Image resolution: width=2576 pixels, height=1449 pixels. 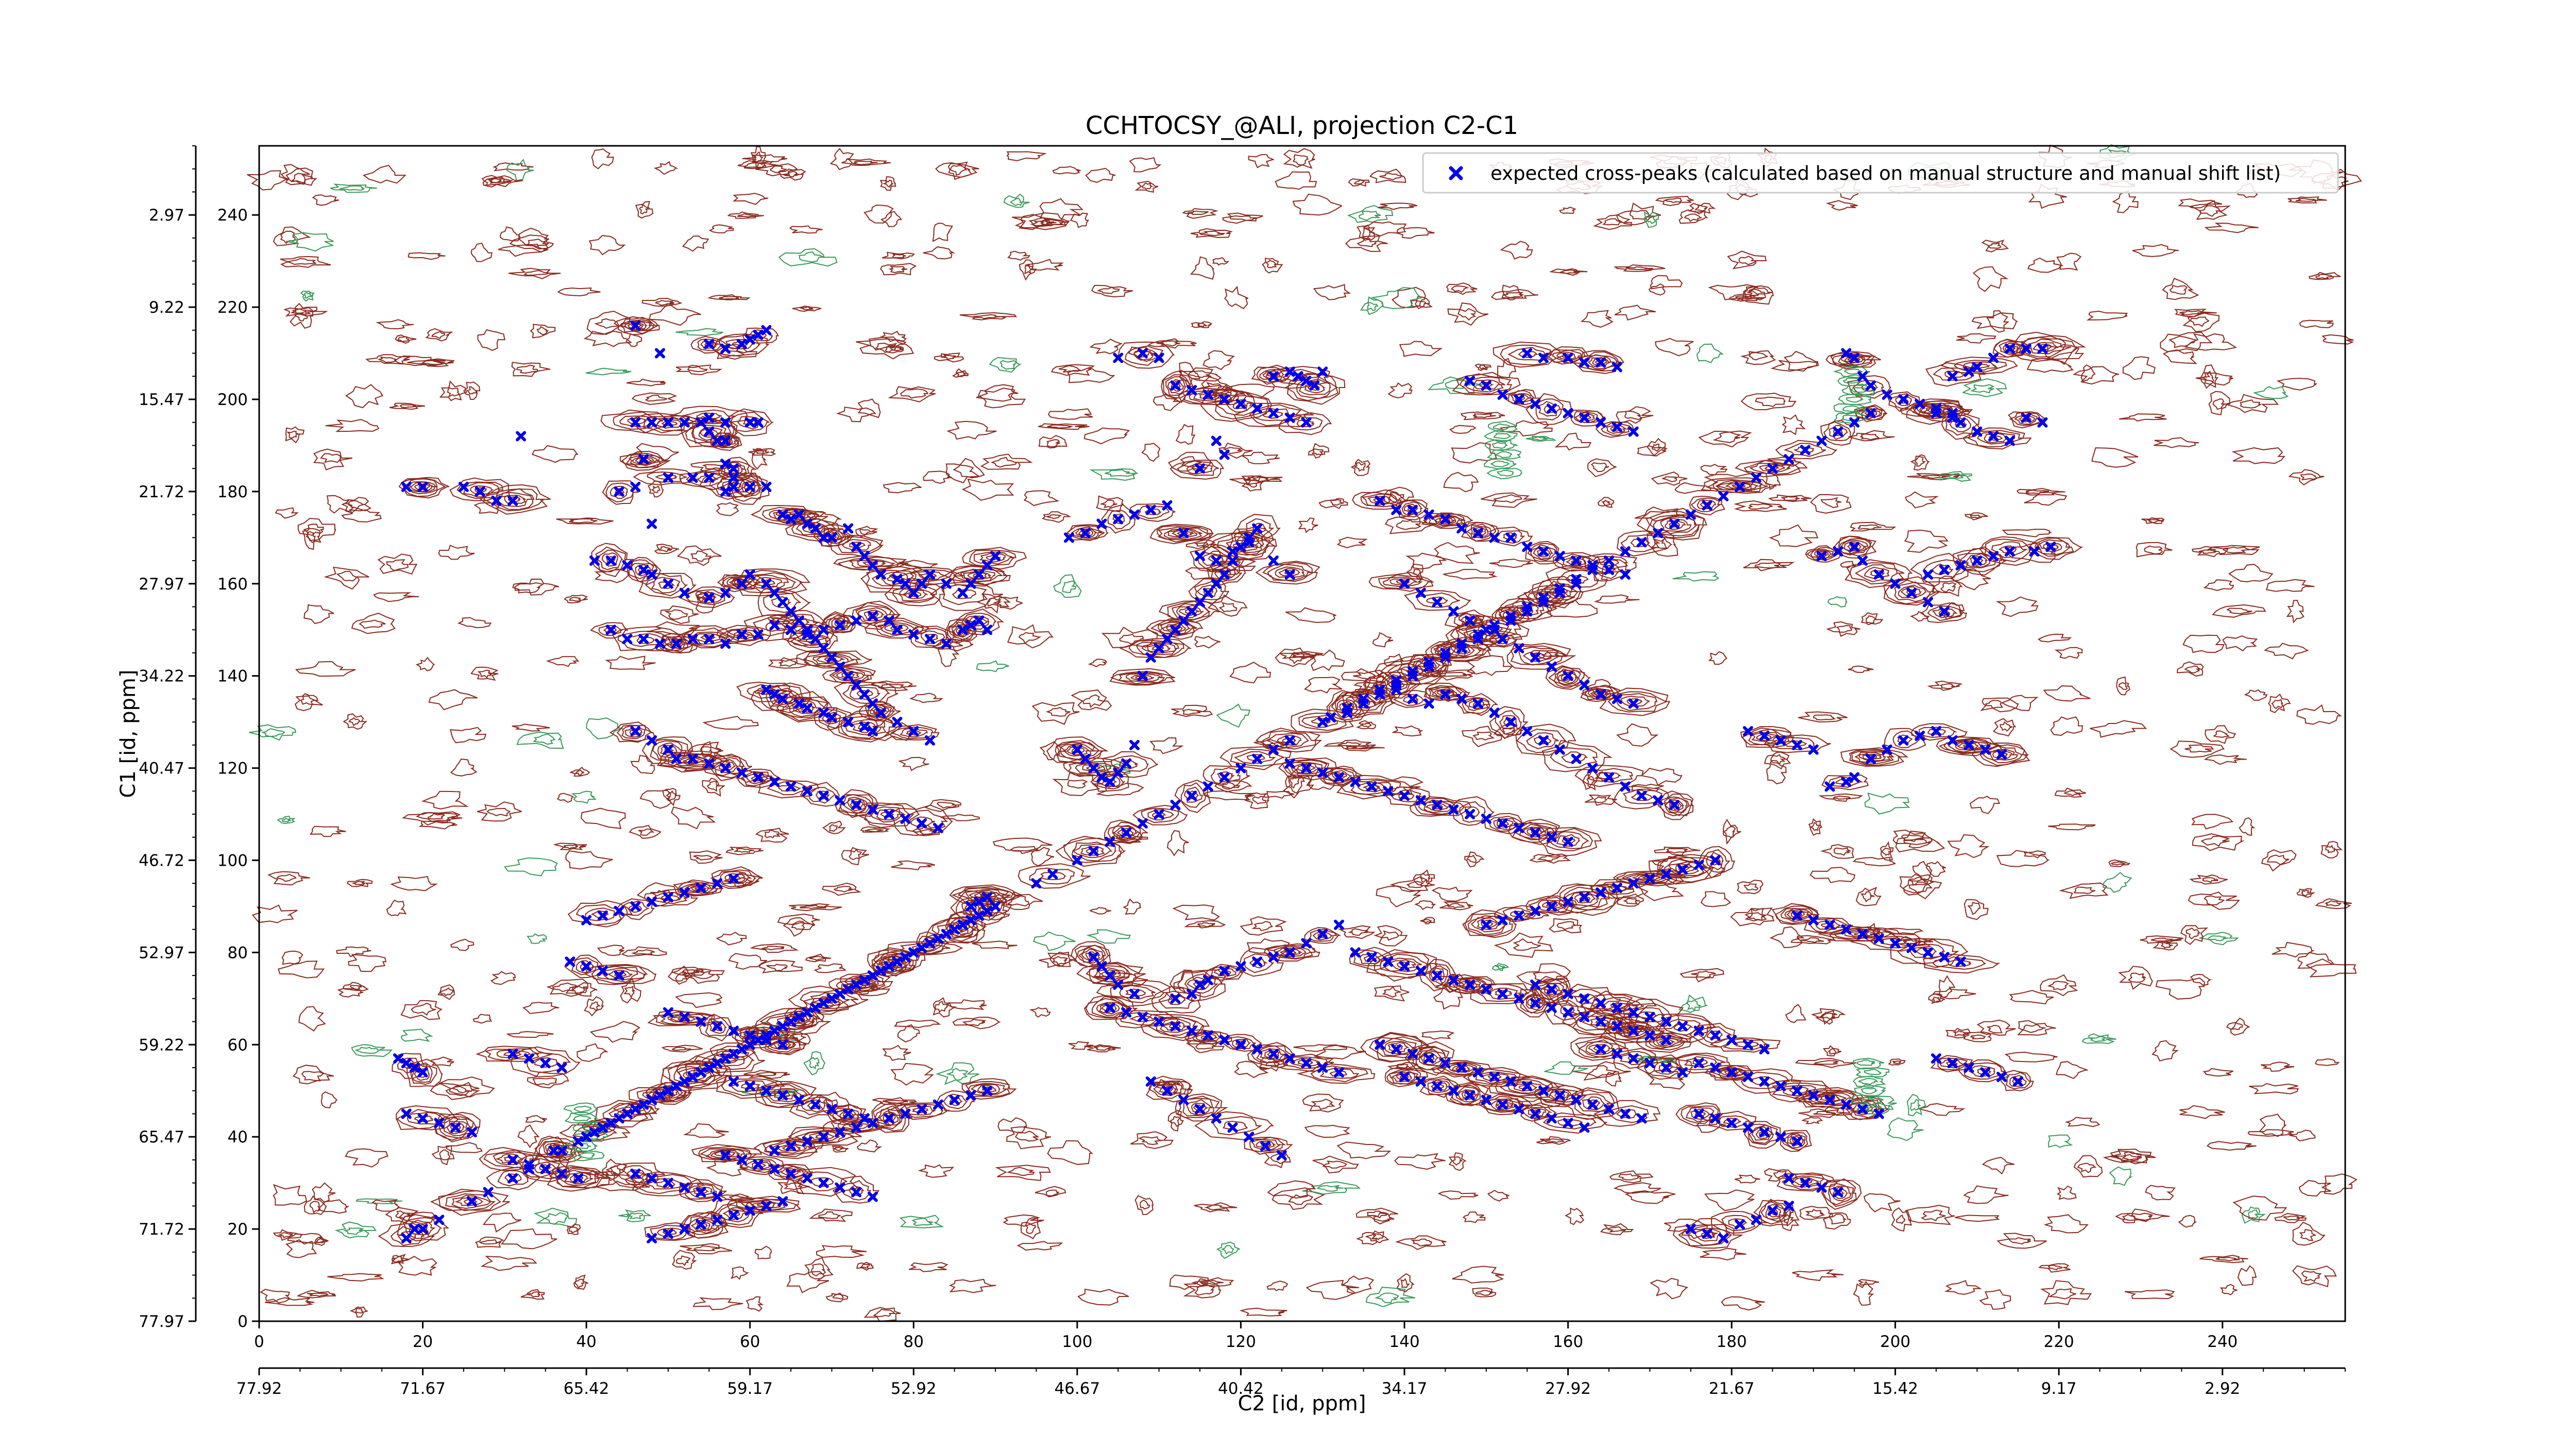 I want to click on ppm-x-tick-label: 59.17, so click(x=750, y=1388).